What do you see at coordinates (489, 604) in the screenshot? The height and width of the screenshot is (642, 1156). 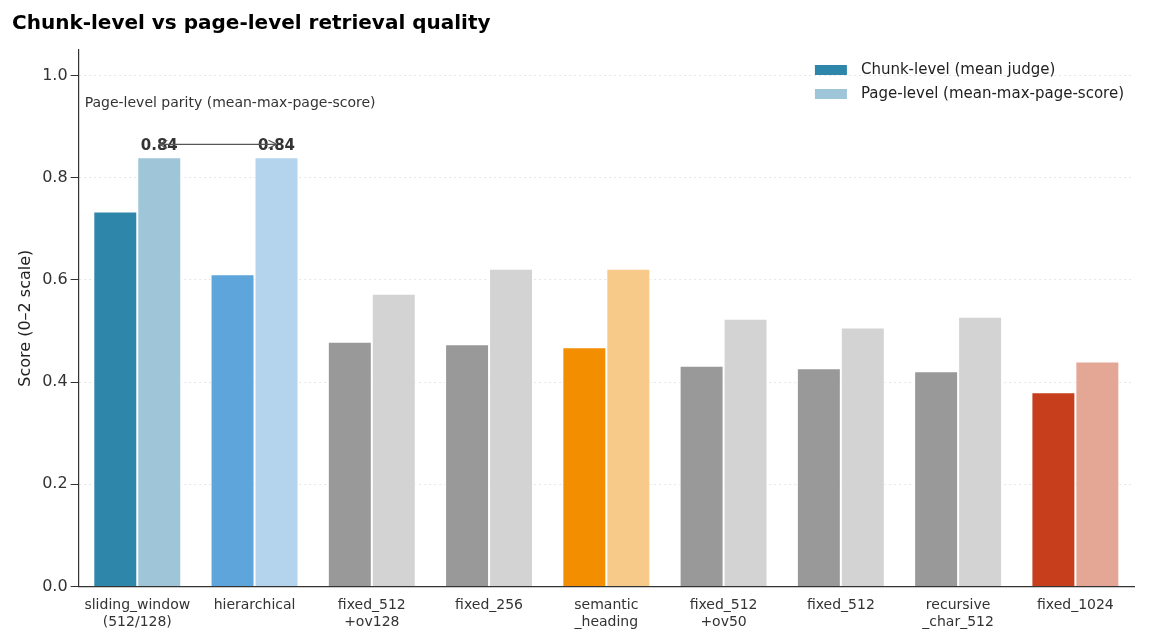 I see `x-tick-label: fixed_256` at bounding box center [489, 604].